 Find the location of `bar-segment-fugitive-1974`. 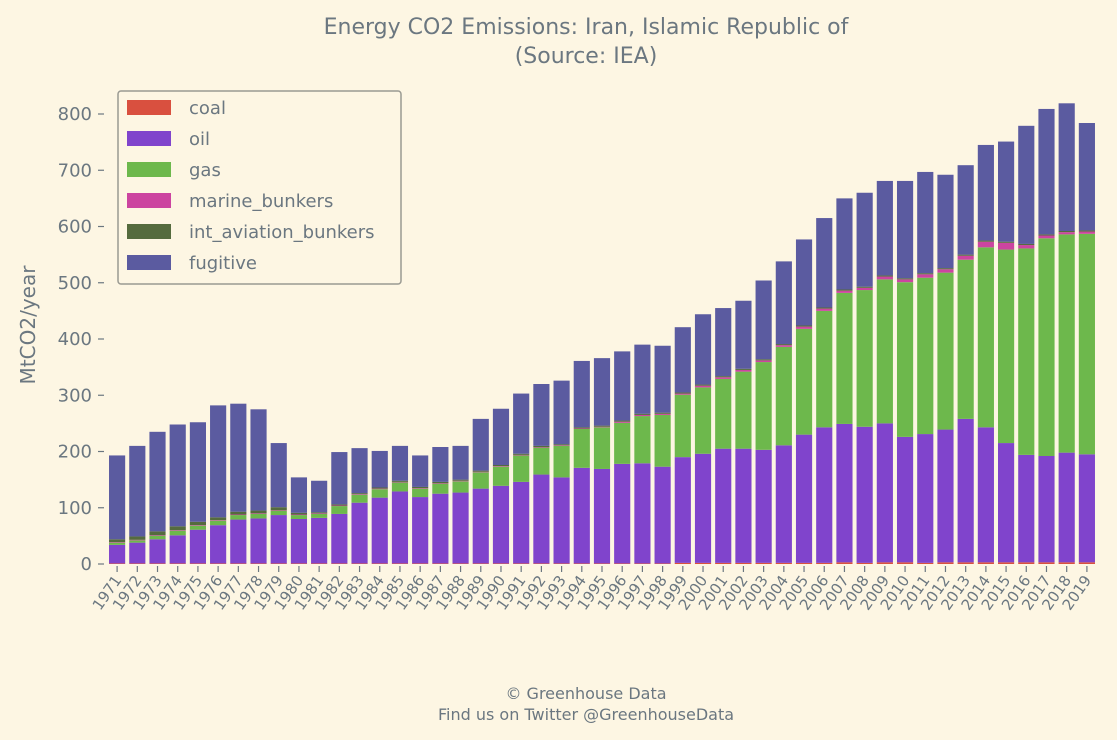

bar-segment-fugitive-1974 is located at coordinates (177, 475).